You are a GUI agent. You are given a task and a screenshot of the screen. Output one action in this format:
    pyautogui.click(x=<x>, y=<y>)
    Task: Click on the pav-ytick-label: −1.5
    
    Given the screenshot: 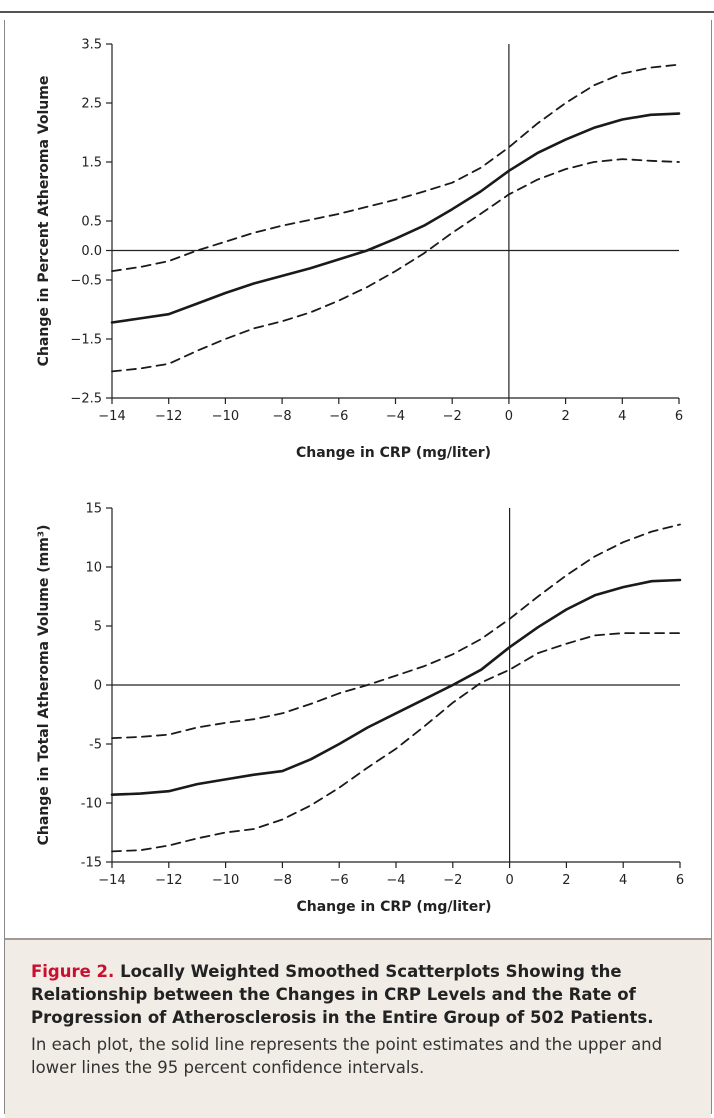 What is the action you would take?
    pyautogui.click(x=86, y=340)
    